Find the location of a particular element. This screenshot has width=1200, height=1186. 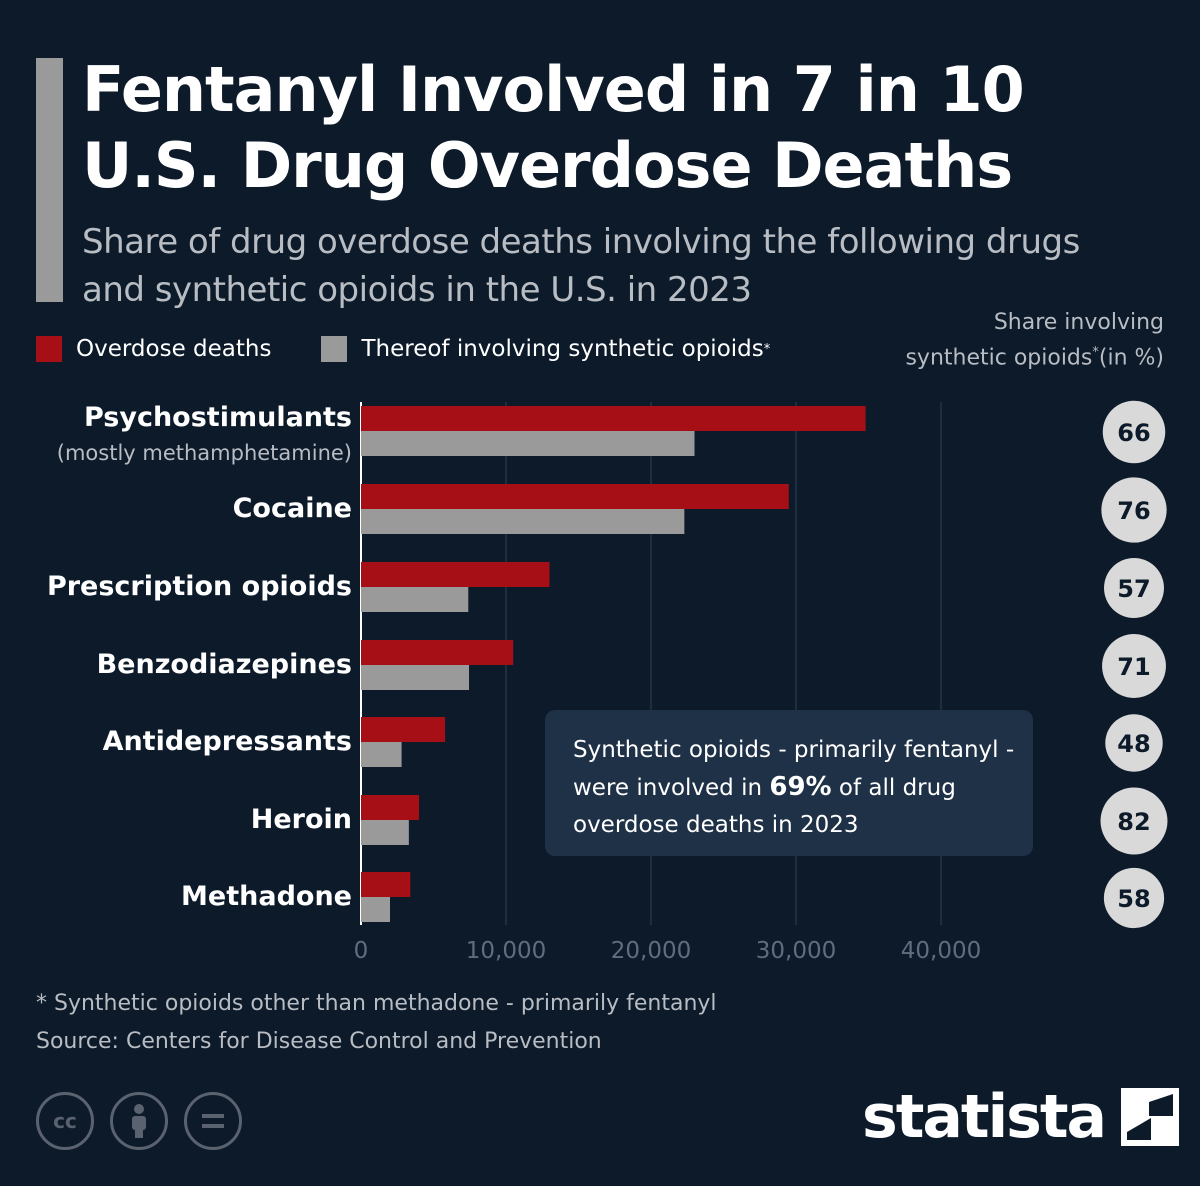

brand-name: statista is located at coordinates (984, 1117).